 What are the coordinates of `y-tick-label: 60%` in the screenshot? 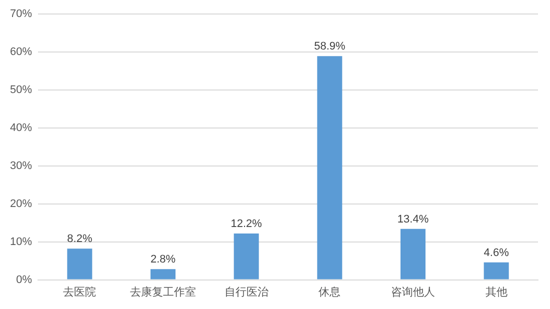 It's located at (21, 52).